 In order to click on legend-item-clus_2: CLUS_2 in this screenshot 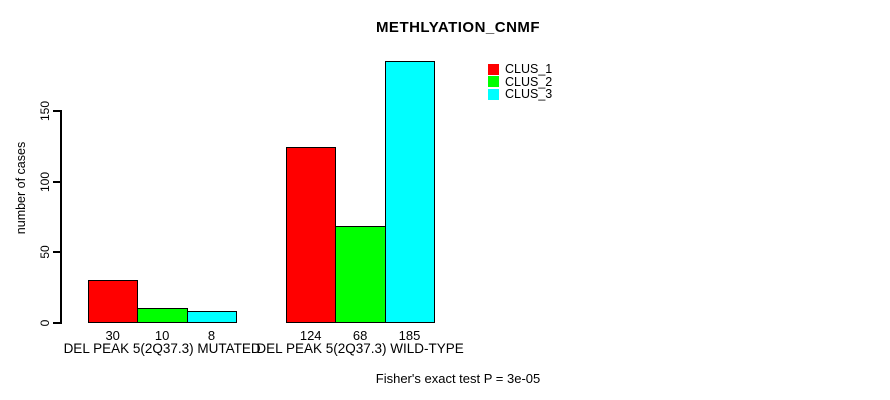, I will do `click(520, 81)`.